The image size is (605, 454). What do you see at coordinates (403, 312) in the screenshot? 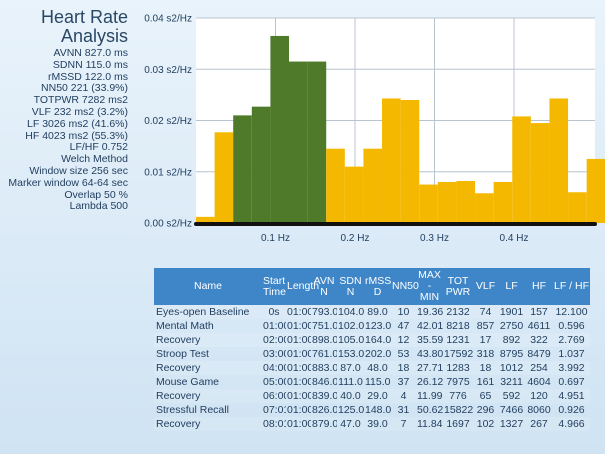
I see `table-cell: 10` at bounding box center [403, 312].